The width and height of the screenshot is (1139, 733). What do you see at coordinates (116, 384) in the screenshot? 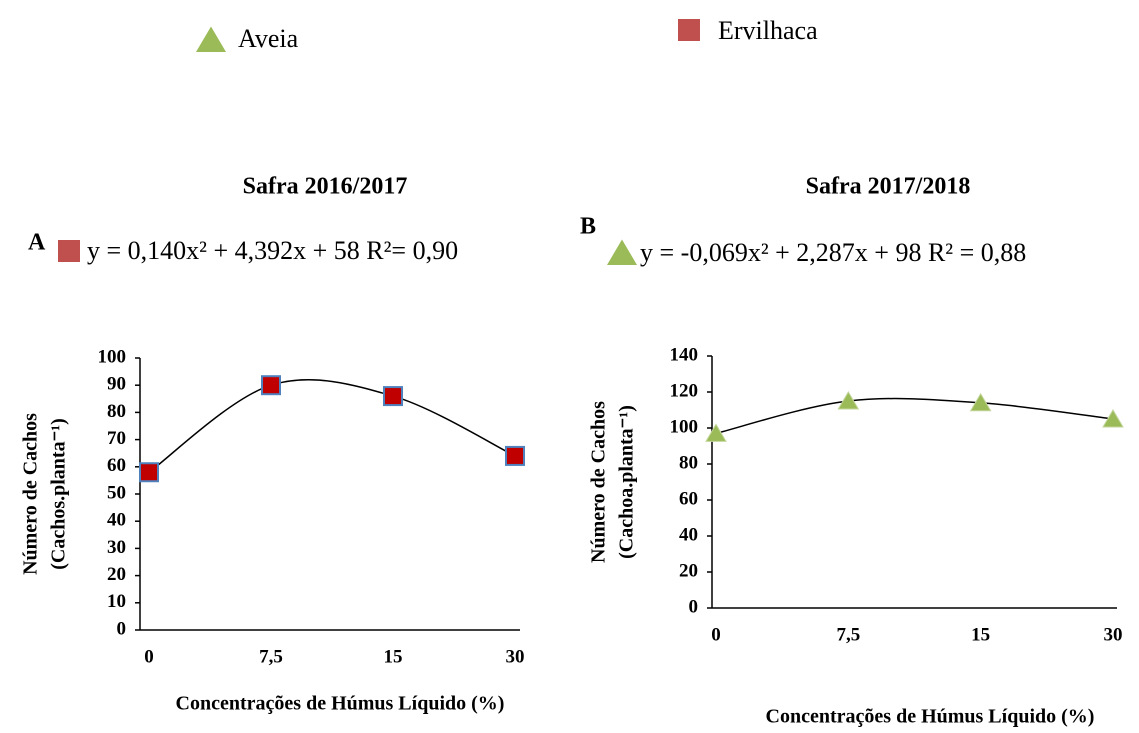
I see `y-tick-label: 90` at bounding box center [116, 384].